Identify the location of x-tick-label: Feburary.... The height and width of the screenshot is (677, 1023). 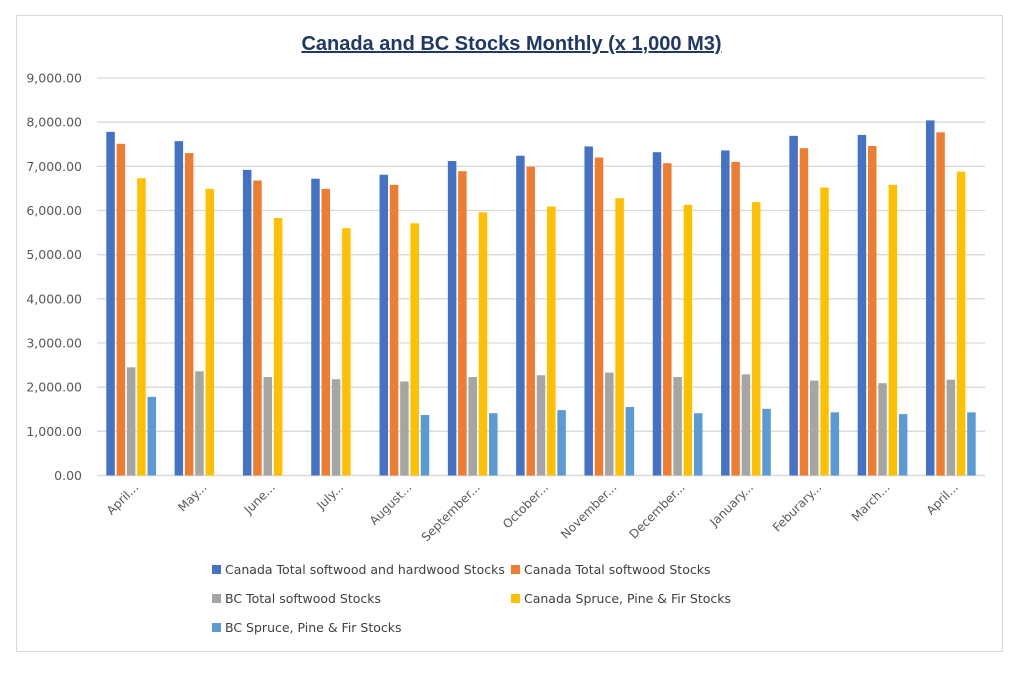
(797, 507).